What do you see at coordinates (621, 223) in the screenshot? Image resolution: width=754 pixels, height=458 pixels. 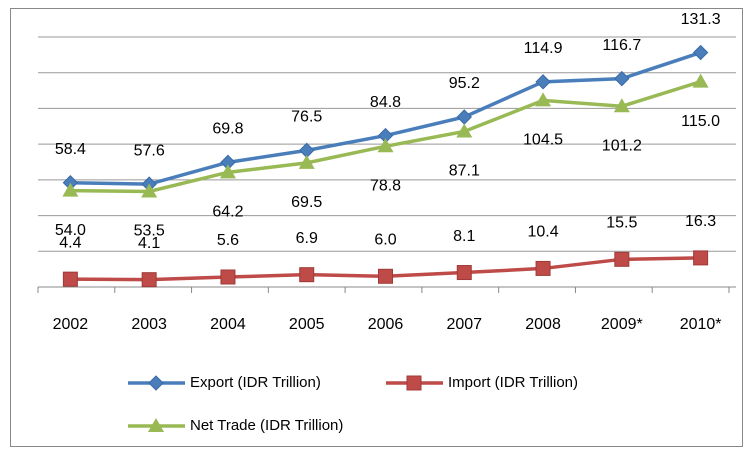 I see `data-label: 15.5` at bounding box center [621, 223].